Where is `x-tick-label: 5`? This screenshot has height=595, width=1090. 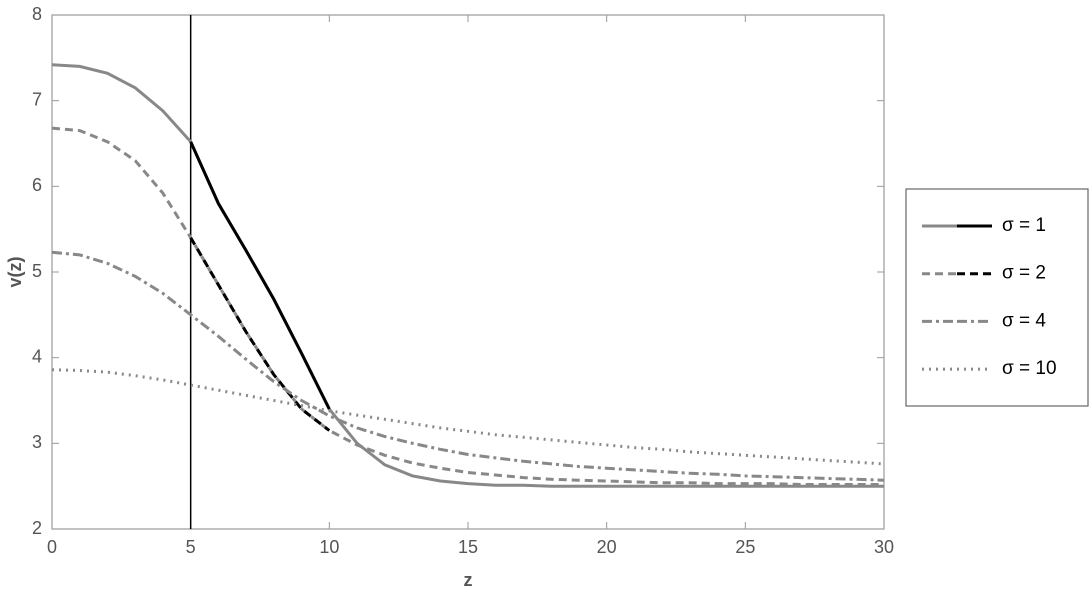 x-tick-label: 5 is located at coordinates (191, 547).